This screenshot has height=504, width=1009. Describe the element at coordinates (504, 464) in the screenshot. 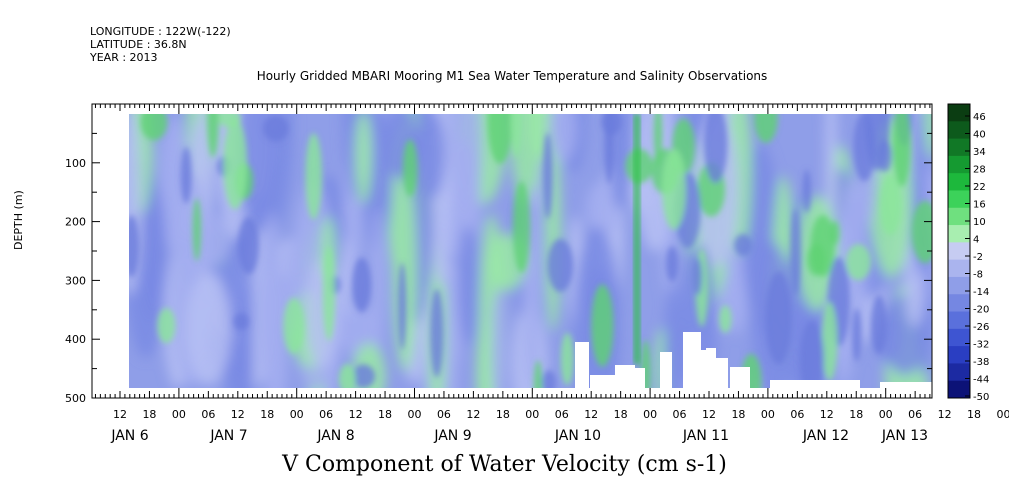

I see `x-axis-label: V Component of Water Velocity (cm s-1)` at that location.